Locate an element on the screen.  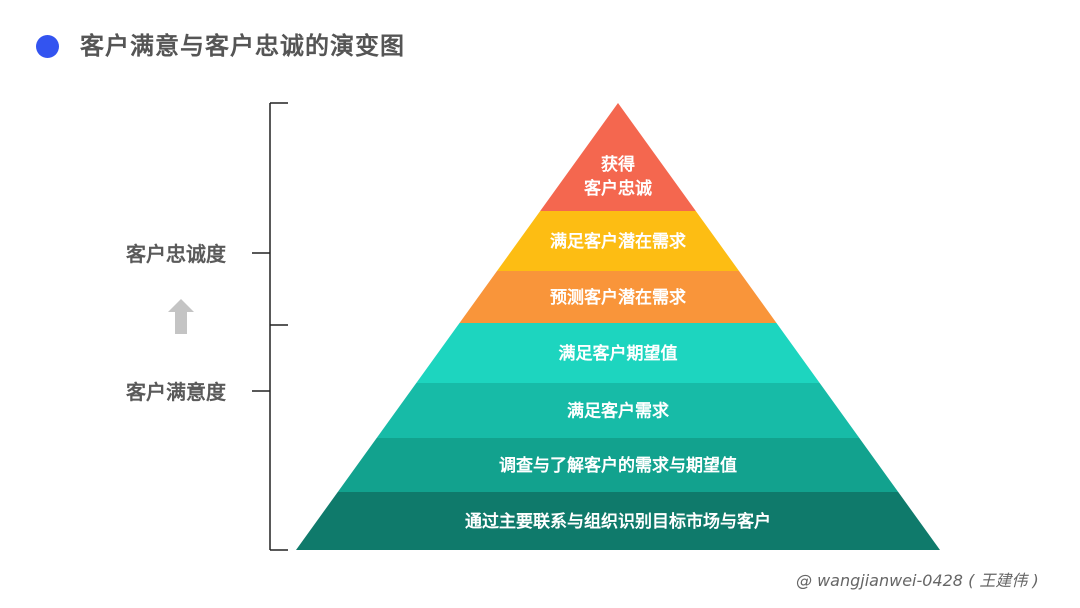
loyalty-label: 客户忠诚度 is located at coordinates (176, 254).